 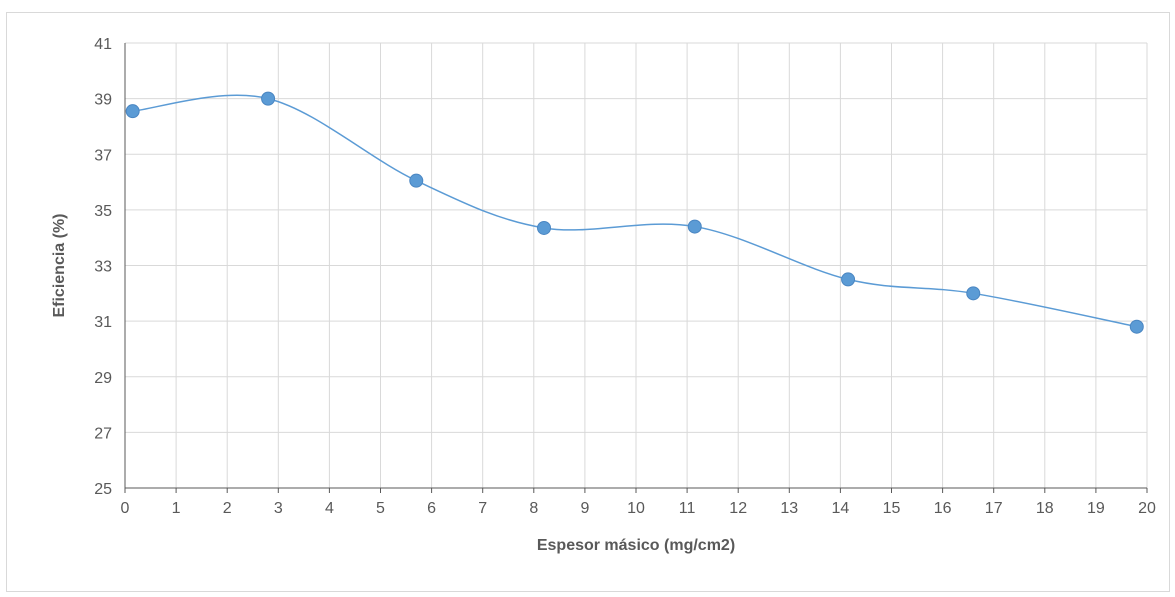 I want to click on x-tick-label: 14, so click(x=841, y=508).